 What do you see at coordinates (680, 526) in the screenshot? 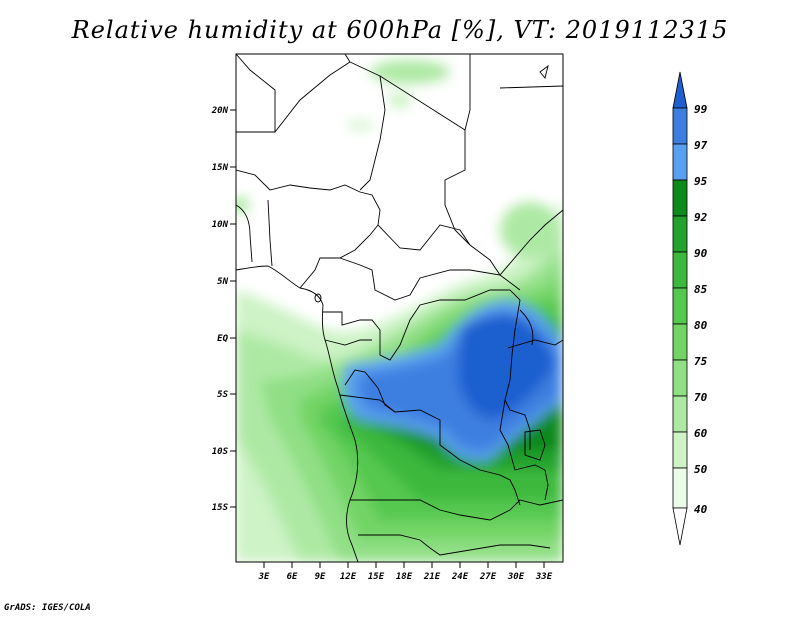
I see `colorbar-bottom-arrow` at bounding box center [680, 526].